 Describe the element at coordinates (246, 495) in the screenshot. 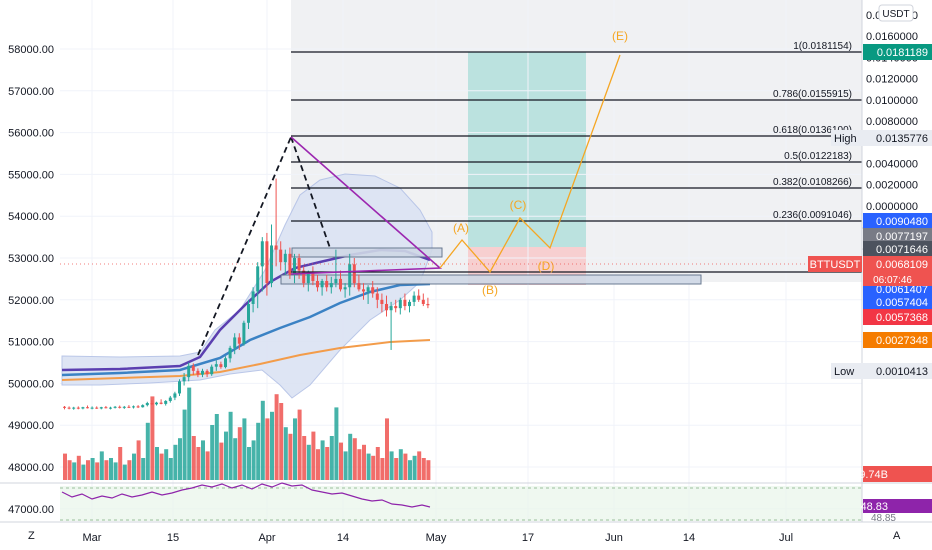

I see `oscillator-line` at that location.